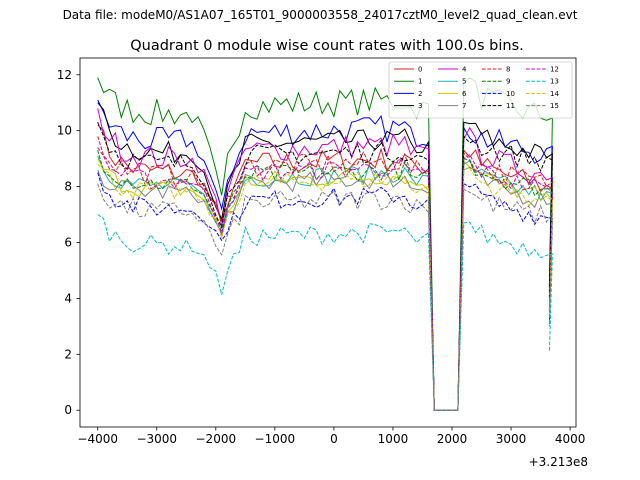 The height and width of the screenshot is (480, 640). I want to click on legend-label-6: 6, so click(464, 94).